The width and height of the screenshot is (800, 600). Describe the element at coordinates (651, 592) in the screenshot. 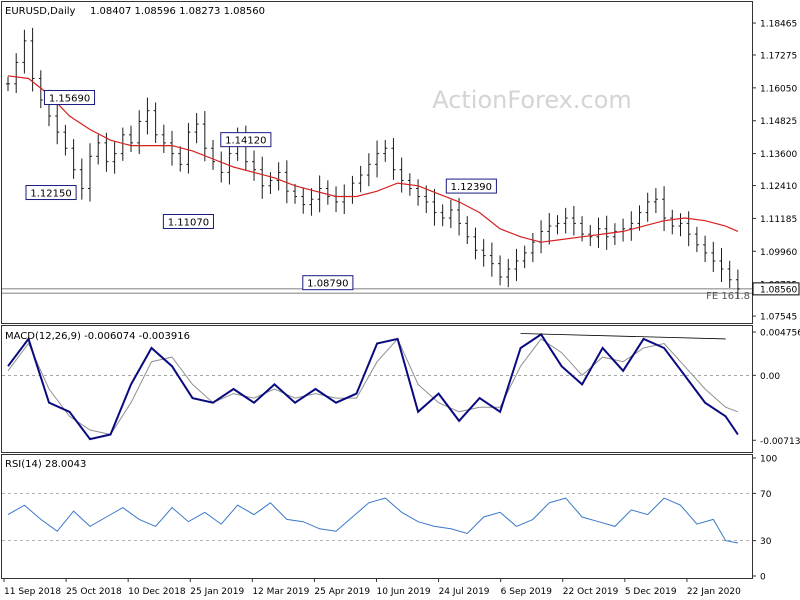

I see `date-axis-label: 5 Dec 2019` at that location.